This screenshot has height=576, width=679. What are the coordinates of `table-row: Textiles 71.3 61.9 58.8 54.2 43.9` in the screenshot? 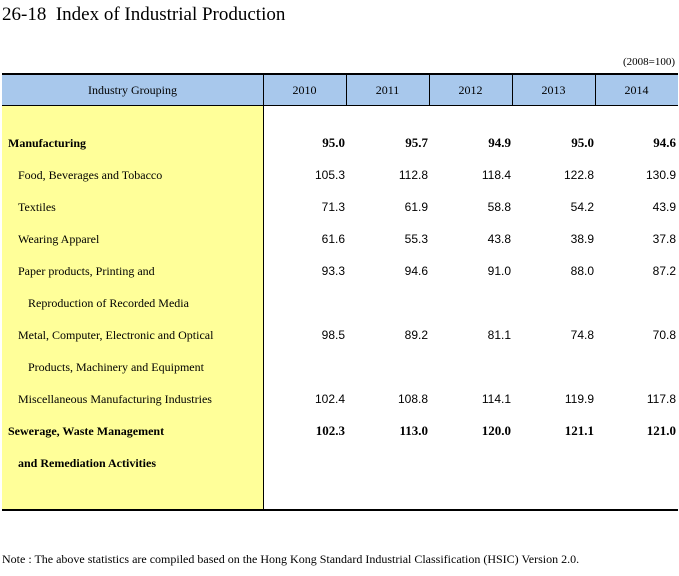 It's located at (340, 207).